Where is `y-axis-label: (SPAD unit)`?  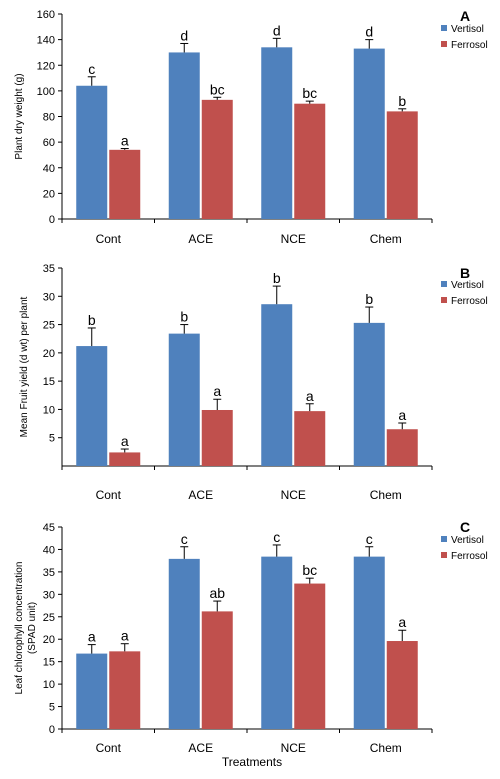
y-axis-label: (SPAD unit) is located at coordinates (32, 628).